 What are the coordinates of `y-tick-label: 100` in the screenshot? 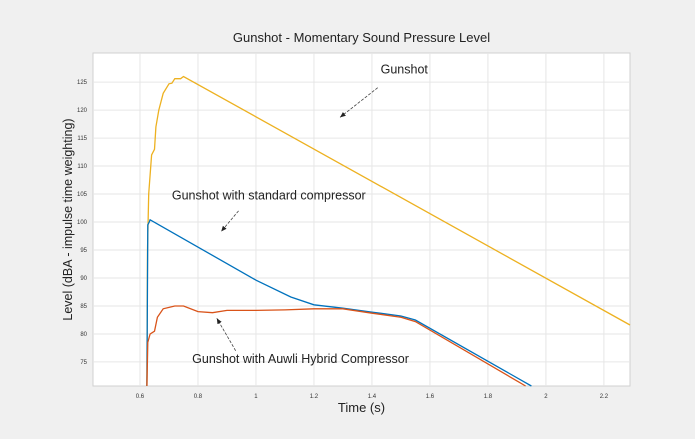 It's located at (82, 223).